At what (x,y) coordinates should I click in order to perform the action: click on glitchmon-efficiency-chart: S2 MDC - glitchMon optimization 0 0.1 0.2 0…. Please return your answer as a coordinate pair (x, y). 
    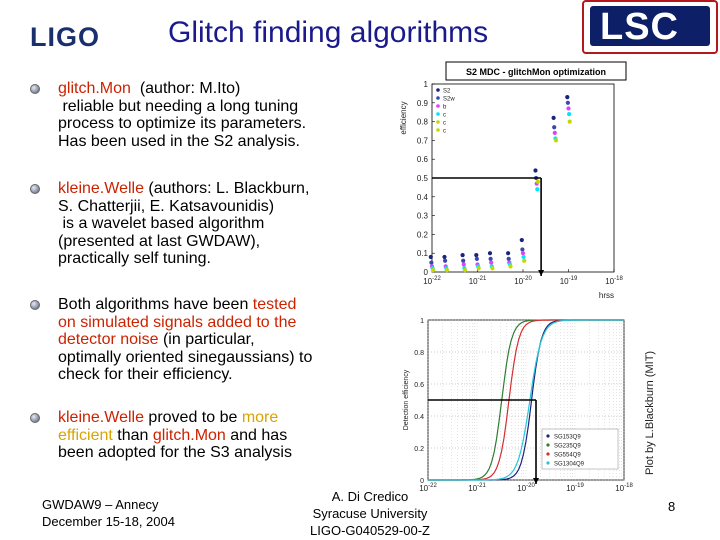
    Looking at the image, I should click on (516, 179).